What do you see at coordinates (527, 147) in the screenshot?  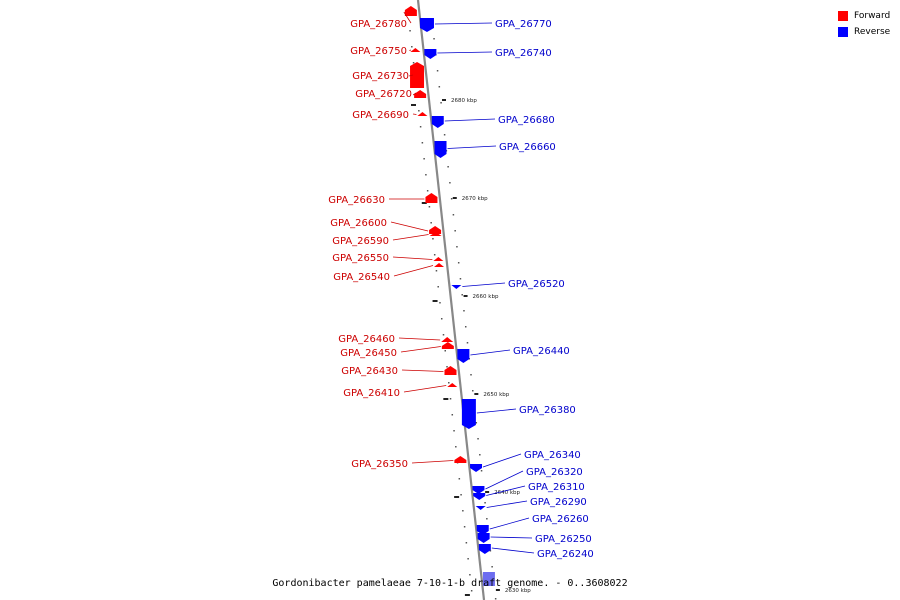 I see `reverse-gene-label: GPA_26660` at bounding box center [527, 147].